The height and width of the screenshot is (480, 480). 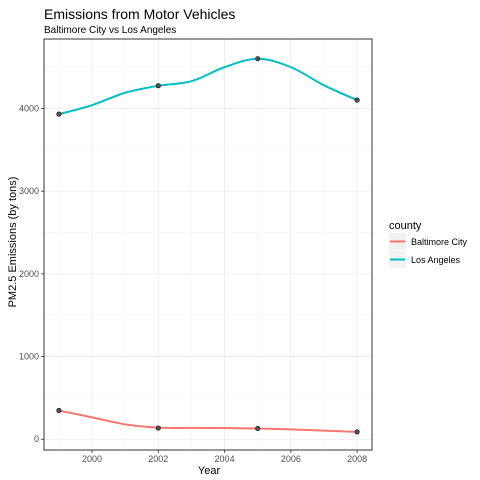 I want to click on chart-title: Emissions from Motor Vehicles, so click(x=139, y=14).